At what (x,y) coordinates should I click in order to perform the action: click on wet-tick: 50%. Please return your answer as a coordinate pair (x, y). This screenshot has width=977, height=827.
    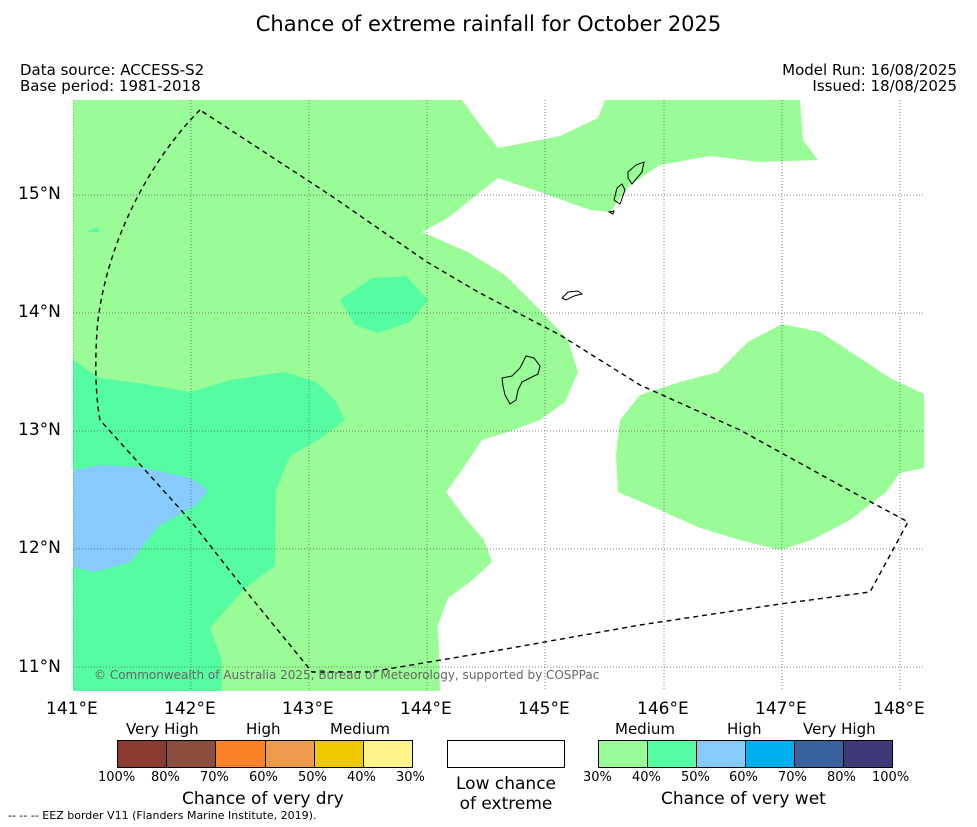
    Looking at the image, I should click on (695, 777).